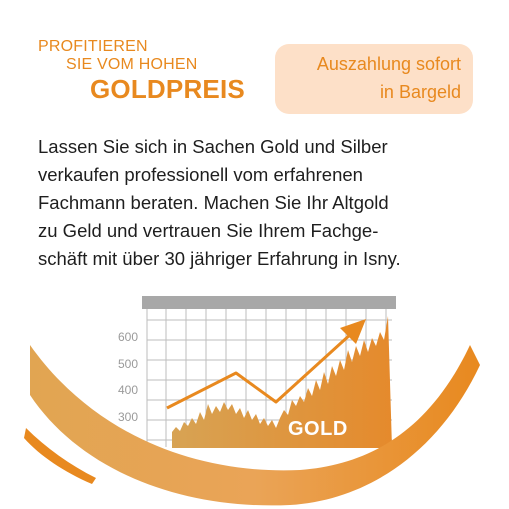  I want to click on gold-price-area, so click(282, 382).